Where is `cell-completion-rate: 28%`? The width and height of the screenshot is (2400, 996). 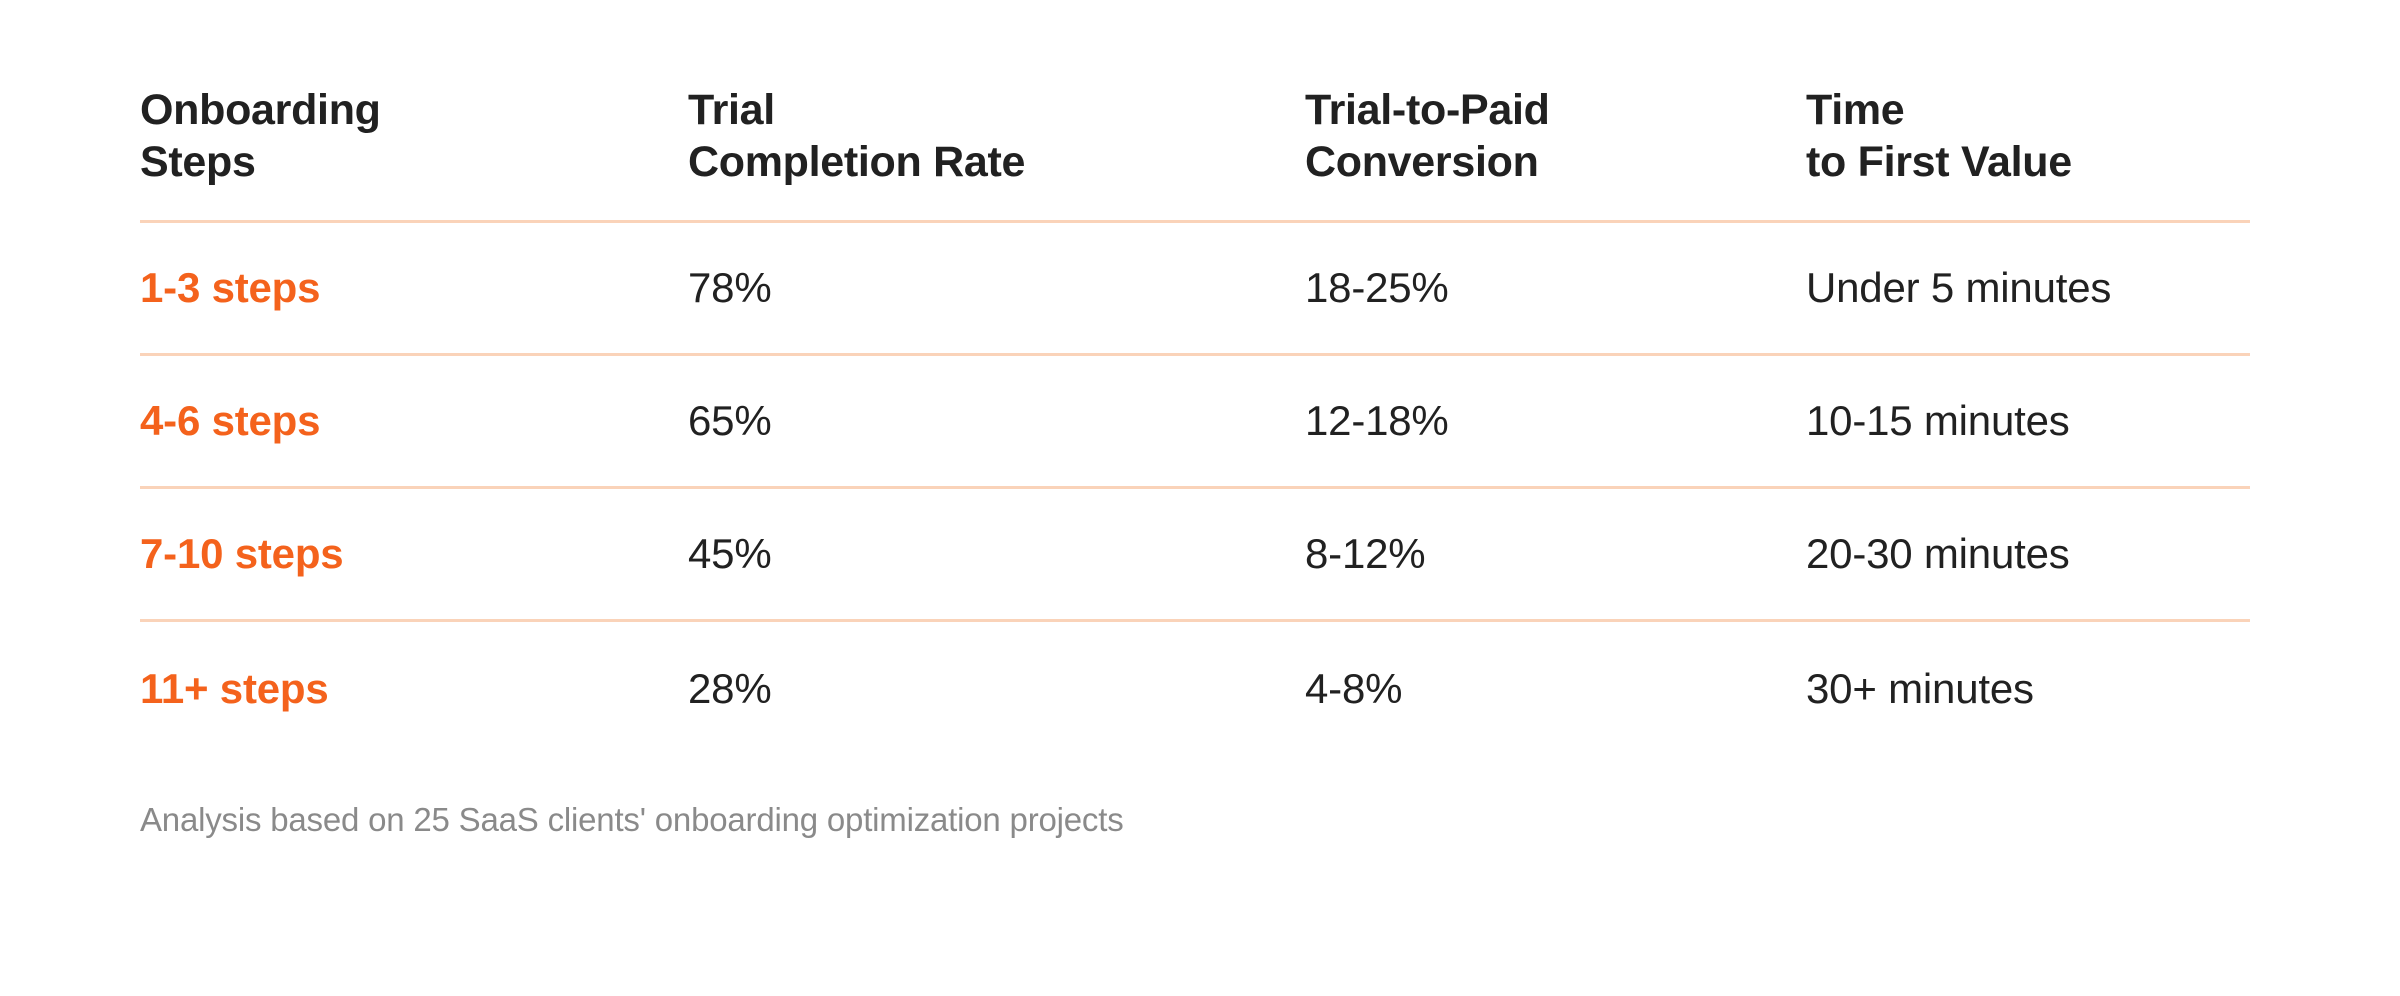
cell-completion-rate: 28% is located at coordinates (730, 688).